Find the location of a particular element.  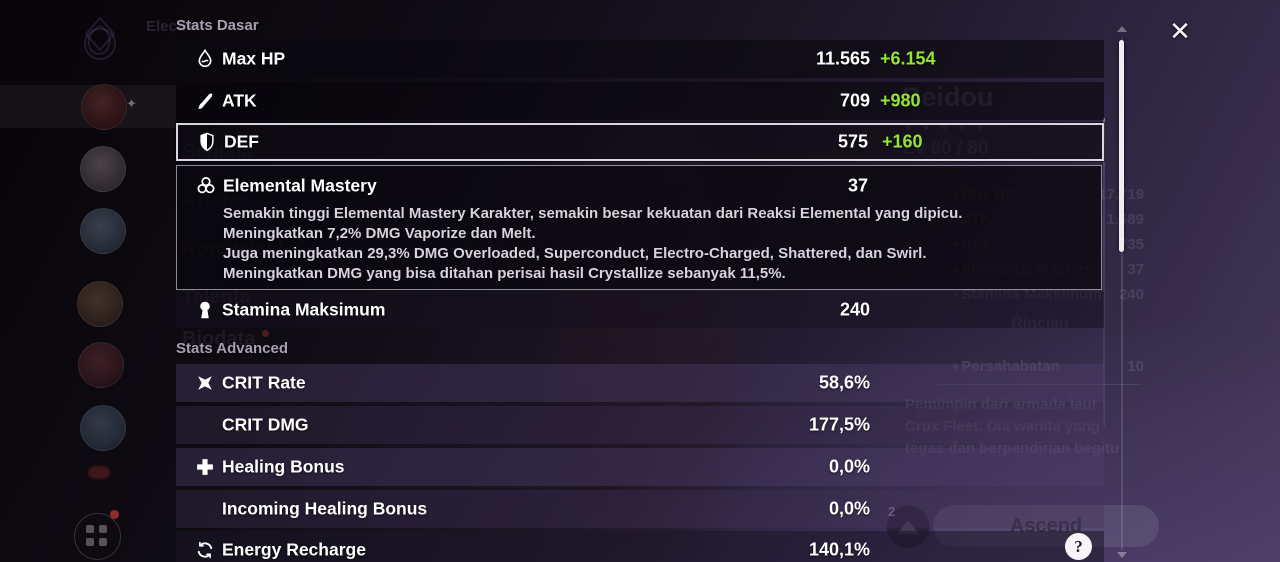

stat-label: DEF is located at coordinates (241, 141).